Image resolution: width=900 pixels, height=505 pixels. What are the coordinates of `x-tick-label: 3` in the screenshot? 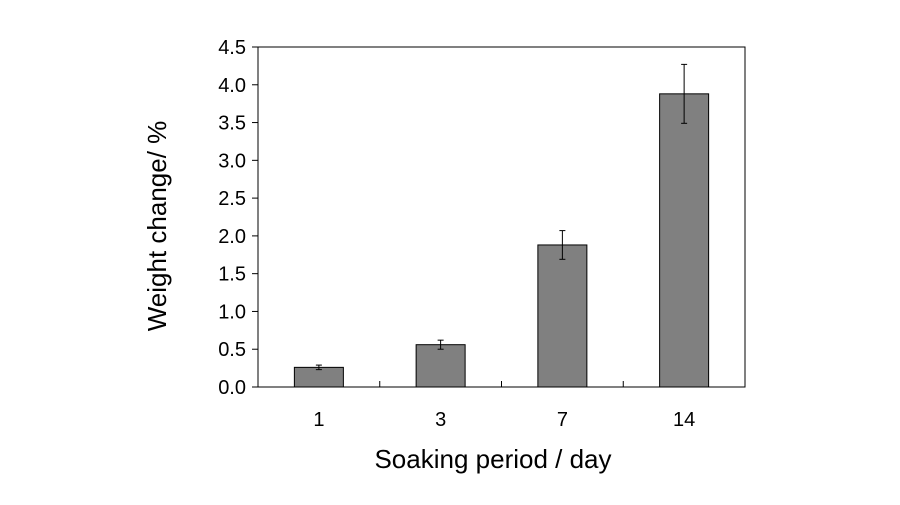 It's located at (440, 420).